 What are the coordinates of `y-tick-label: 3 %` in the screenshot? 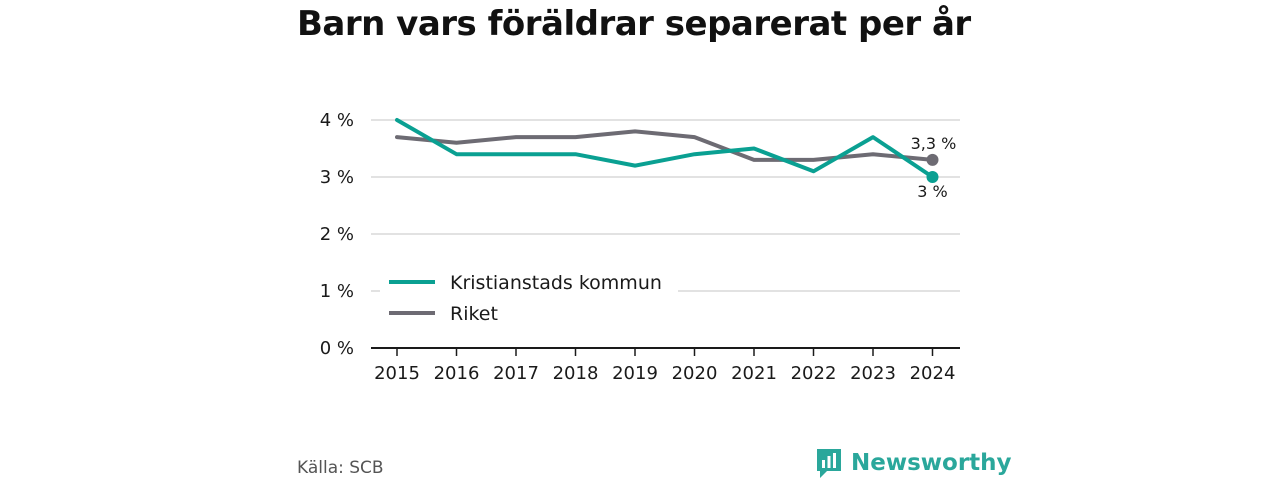 It's located at (337, 177).